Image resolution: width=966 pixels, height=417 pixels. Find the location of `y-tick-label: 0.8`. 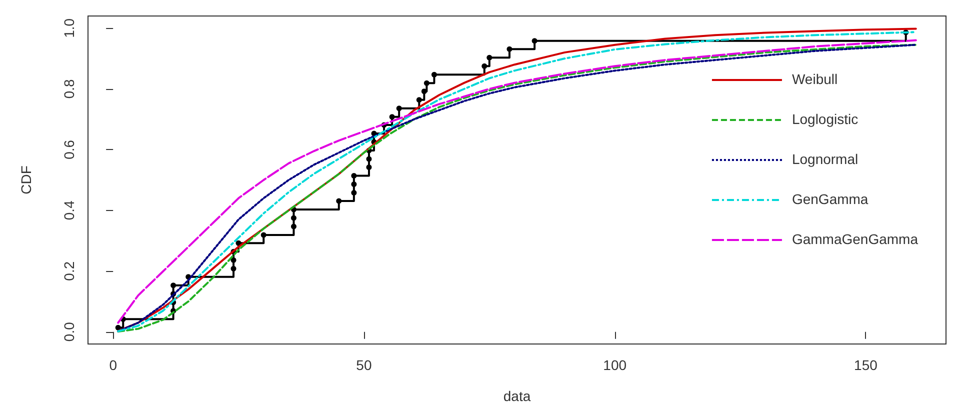

y-tick-label: 0.8 is located at coordinates (69, 88).